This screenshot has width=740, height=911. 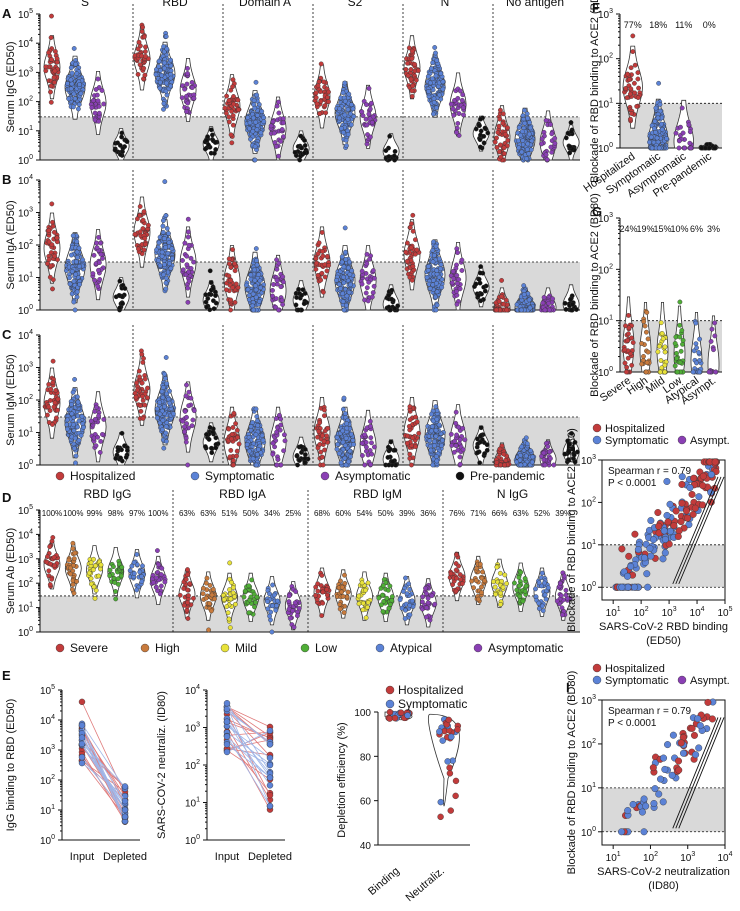 What do you see at coordinates (102, 476) in the screenshot?
I see `legend-label: Hospitalized` at bounding box center [102, 476].